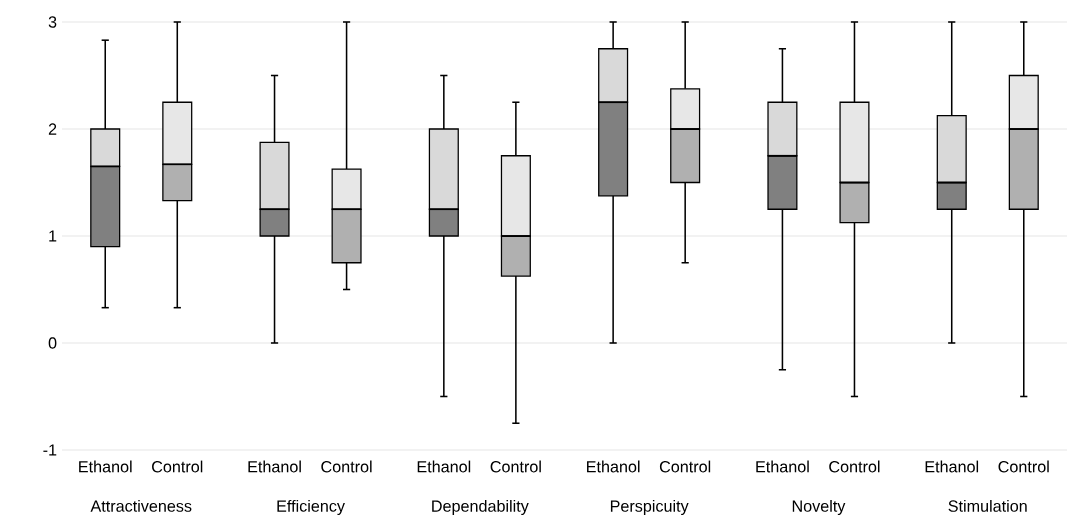 This screenshot has height=532, width=1072. Describe the element at coordinates (480, 507) in the screenshot. I see `text: Dependability` at that location.